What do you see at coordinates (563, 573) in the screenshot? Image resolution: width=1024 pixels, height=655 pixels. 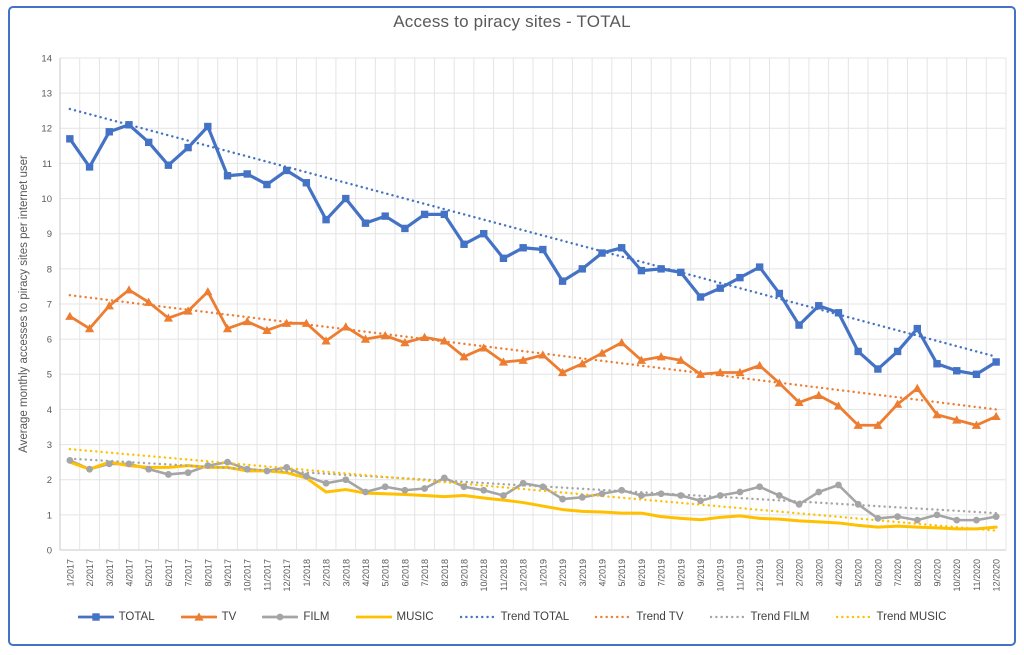 I see `svg-text: 2/2019` at bounding box center [563, 573].